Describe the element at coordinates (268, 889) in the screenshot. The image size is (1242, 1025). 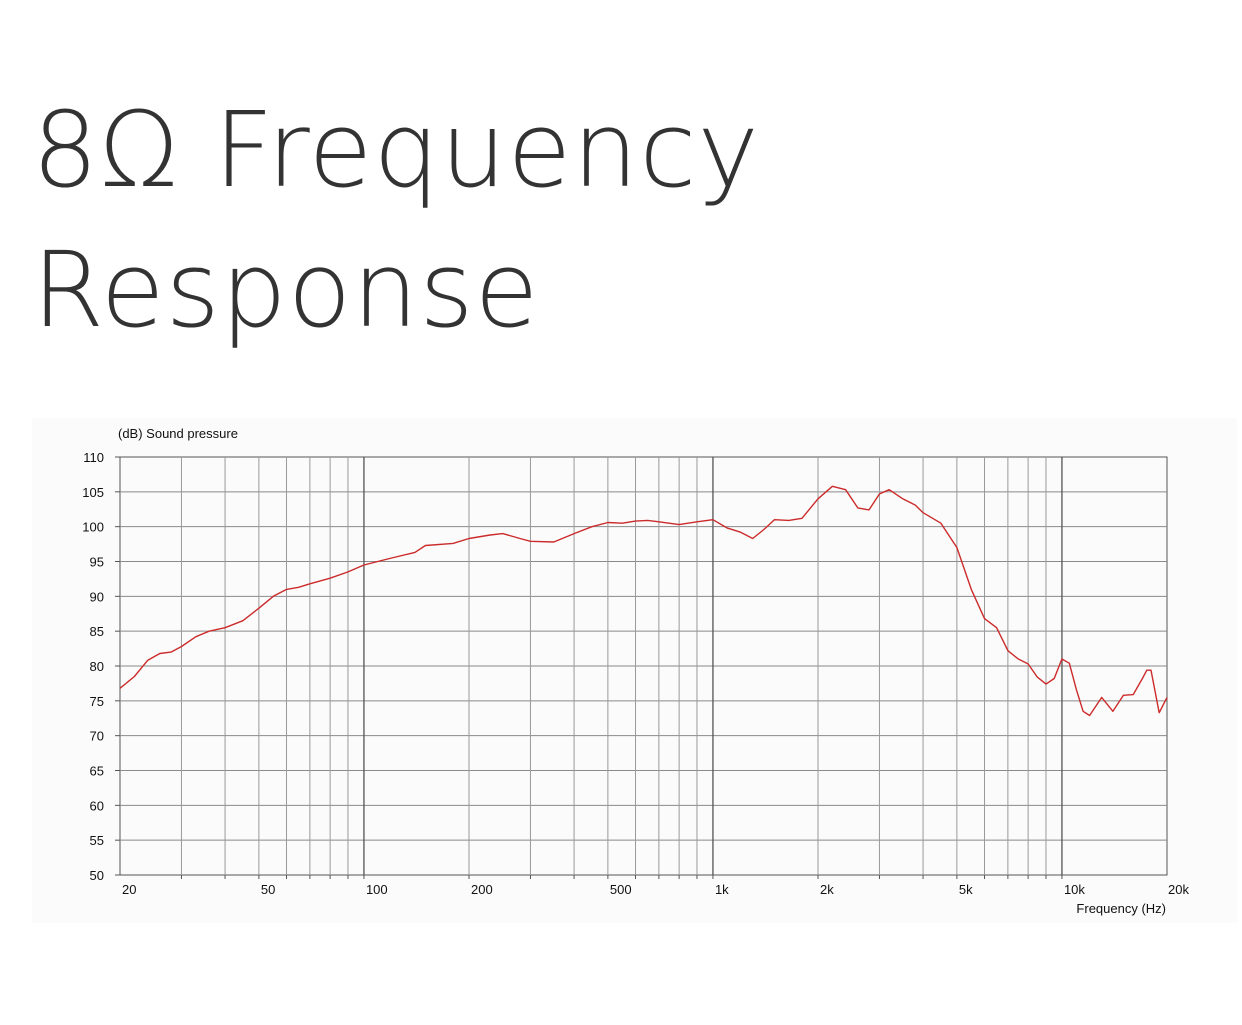
I see `x-tick-label: 50` at that location.